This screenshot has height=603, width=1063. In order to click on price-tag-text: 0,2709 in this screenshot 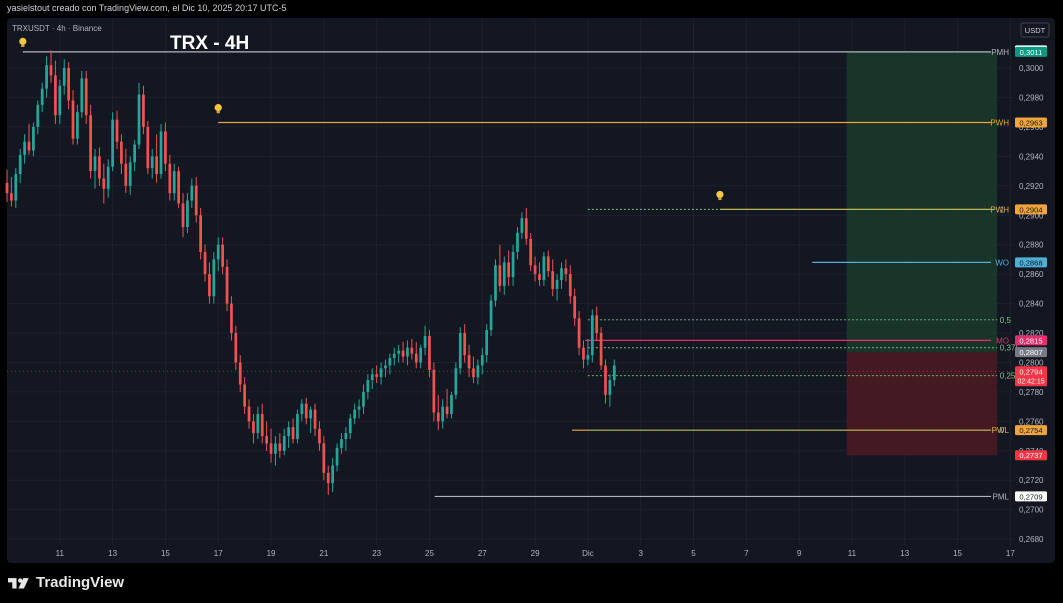, I will do `click(1030, 496)`.